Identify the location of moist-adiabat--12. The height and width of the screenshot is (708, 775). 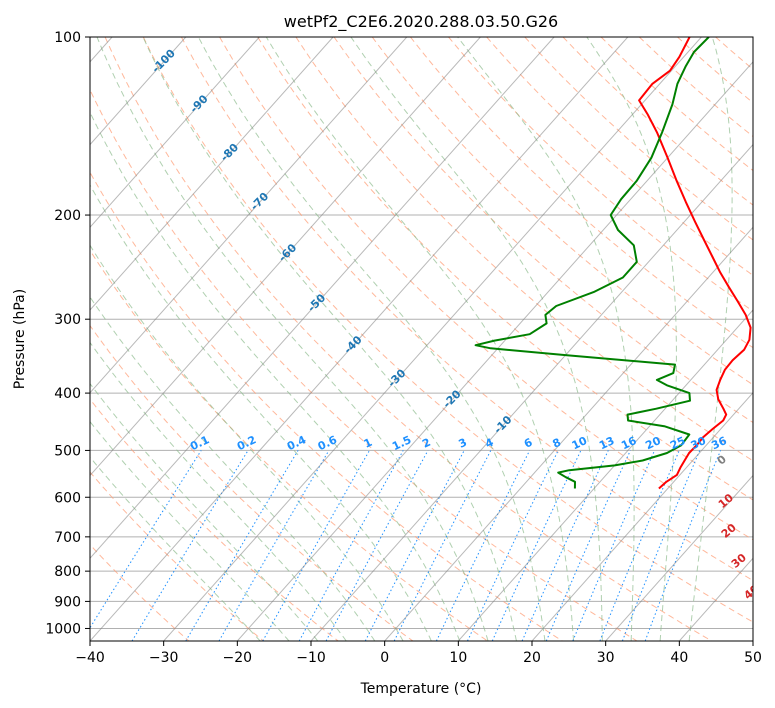
(204, 511).